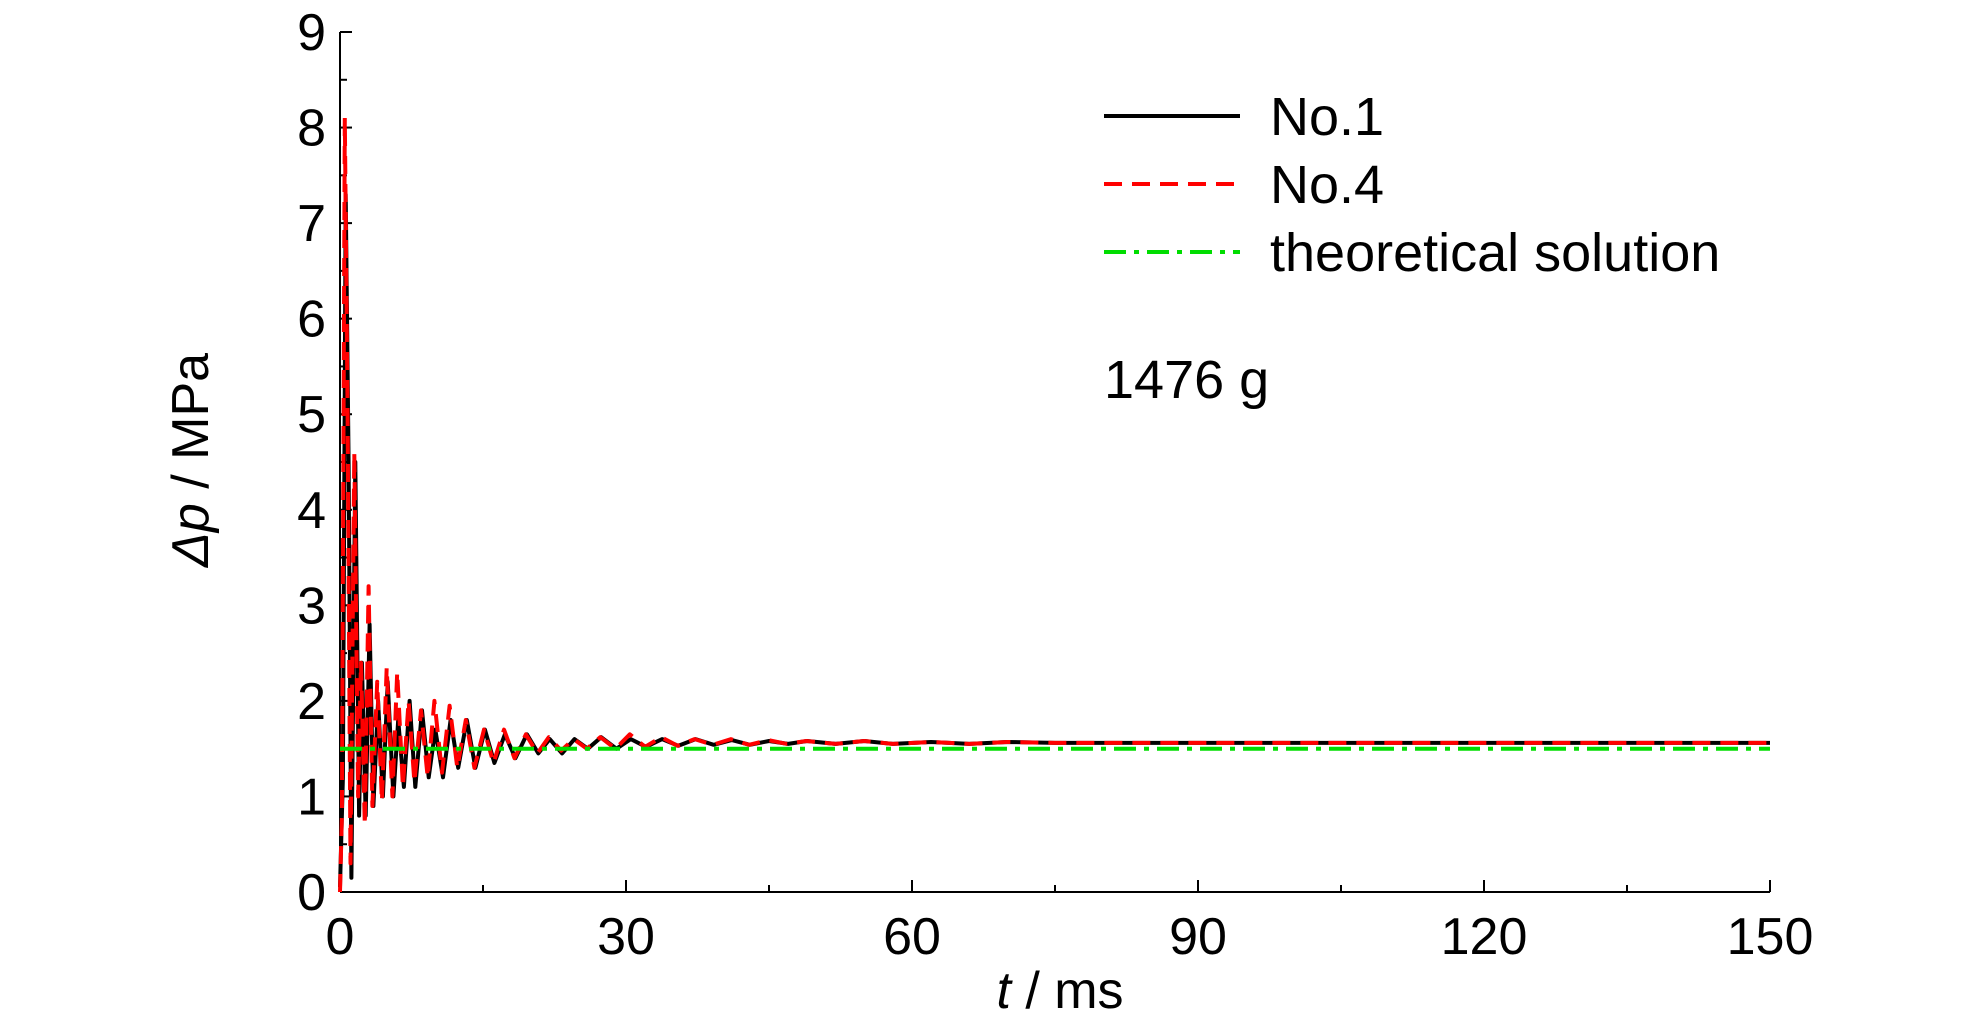 Image resolution: width=1984 pixels, height=1016 pixels. Describe the element at coordinates (311, 129) in the screenshot. I see `y-tick-label: 8` at that location.